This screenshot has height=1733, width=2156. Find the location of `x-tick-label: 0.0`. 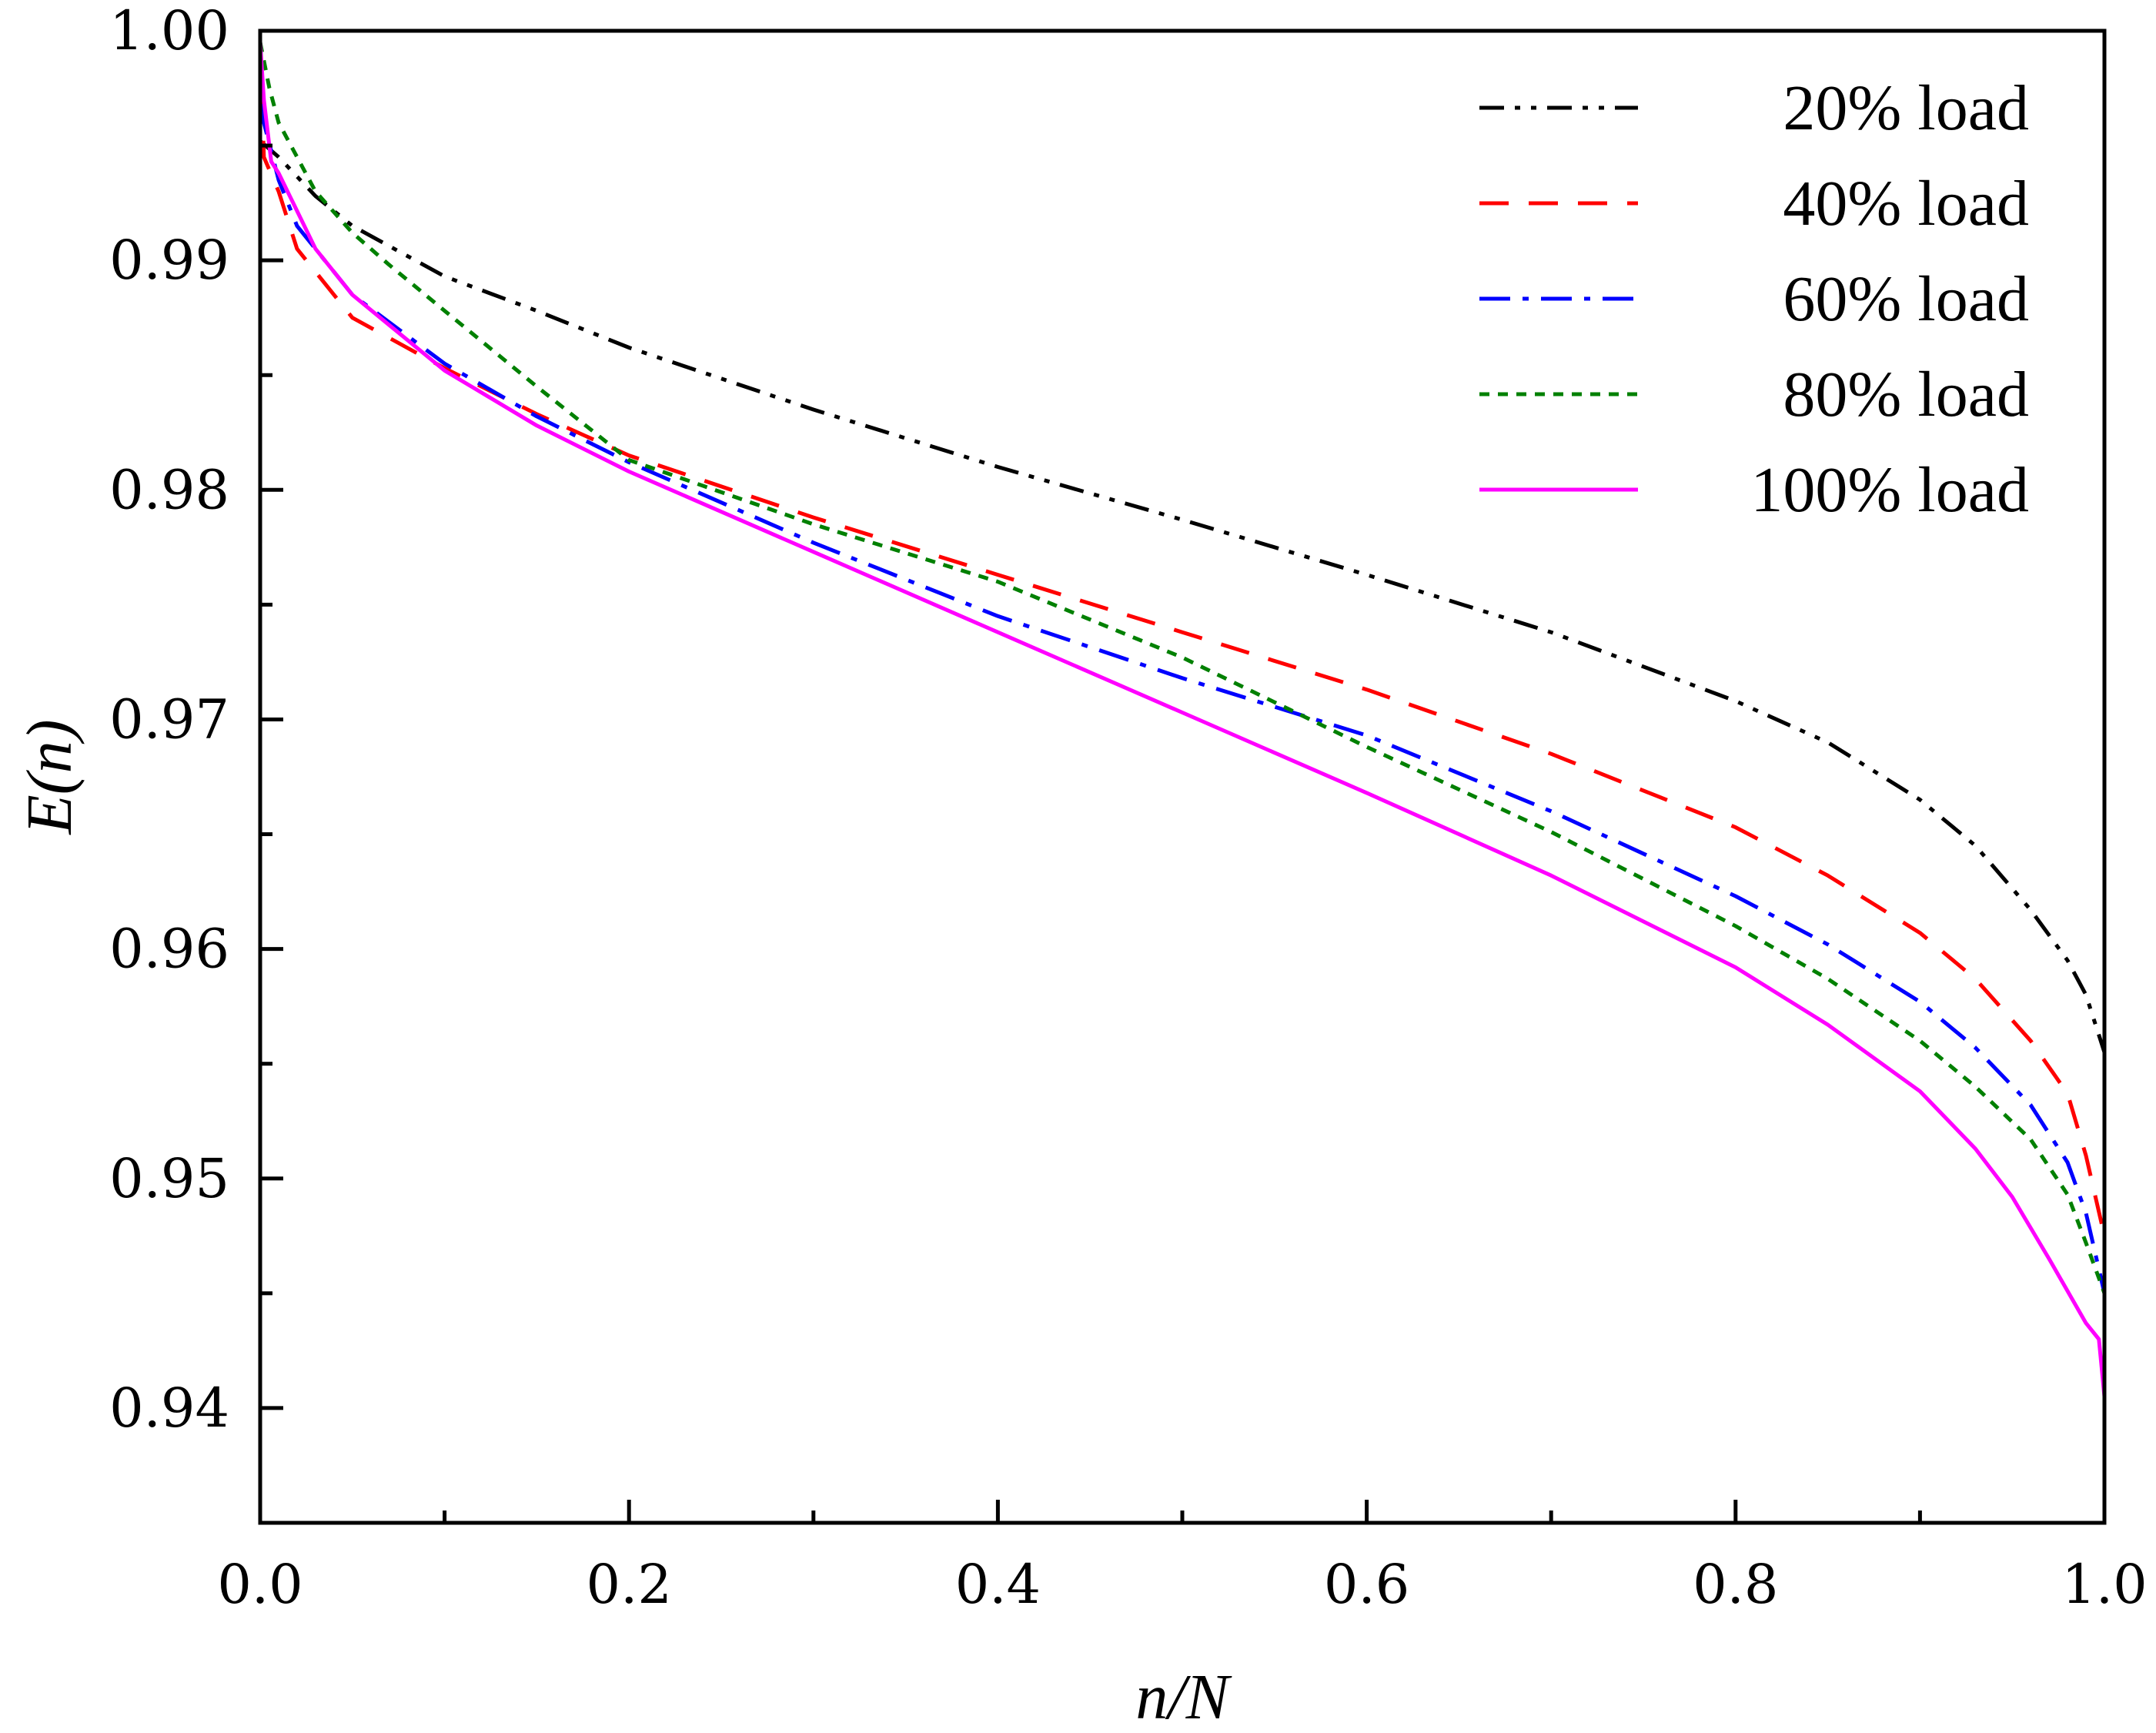

x-tick-label: 0.0 is located at coordinates (260, 1584).